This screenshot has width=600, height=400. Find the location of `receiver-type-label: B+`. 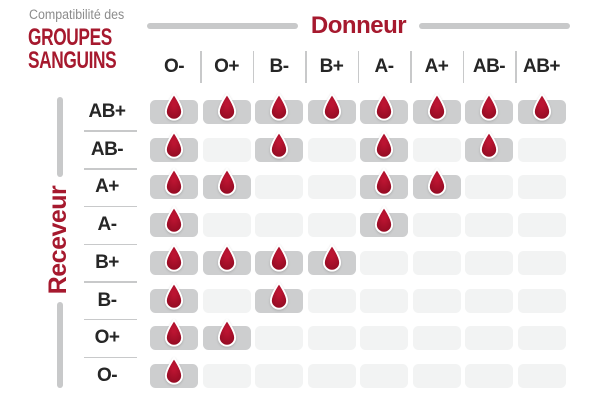

receiver-type-label: B+ is located at coordinates (107, 262).